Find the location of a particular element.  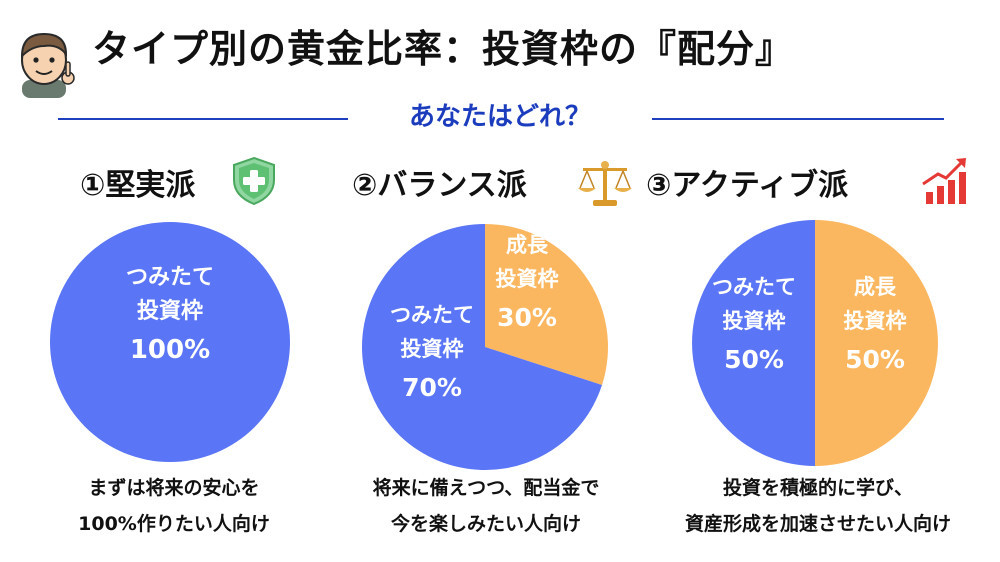

pie-value-label: 100% is located at coordinates (170, 350).